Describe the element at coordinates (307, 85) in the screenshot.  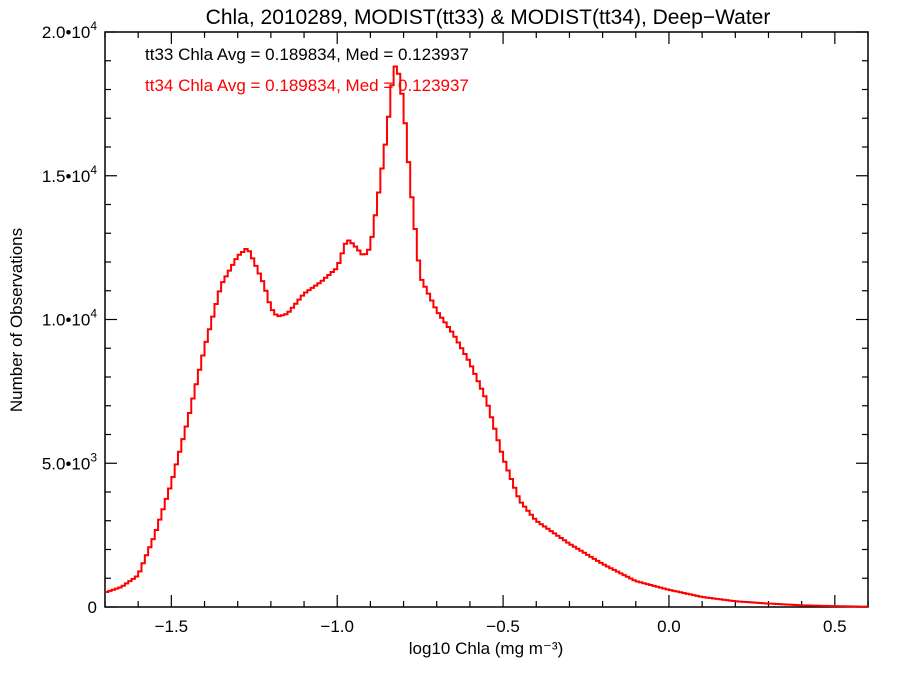
I see `annotation-tt34-stats: tt34 Chla Avg = 0.189834, Med = 0.123937` at that location.